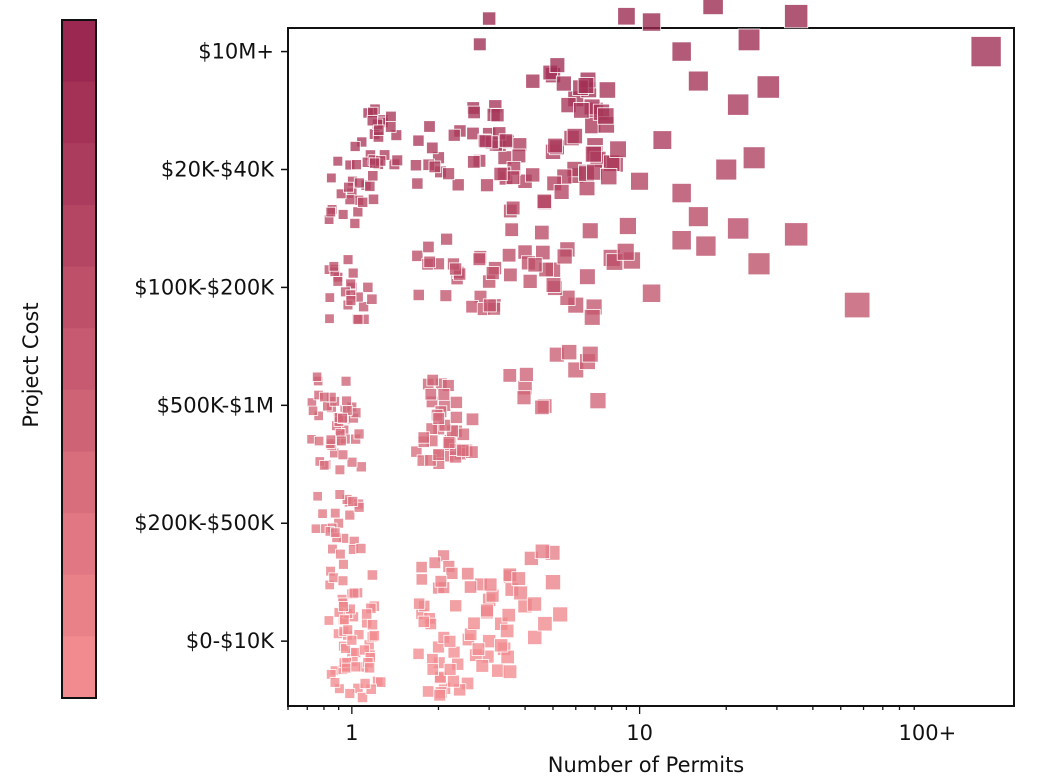 This screenshot has height=782, width=1037. I want to click on x-axis-title: Number of Permits, so click(646, 765).